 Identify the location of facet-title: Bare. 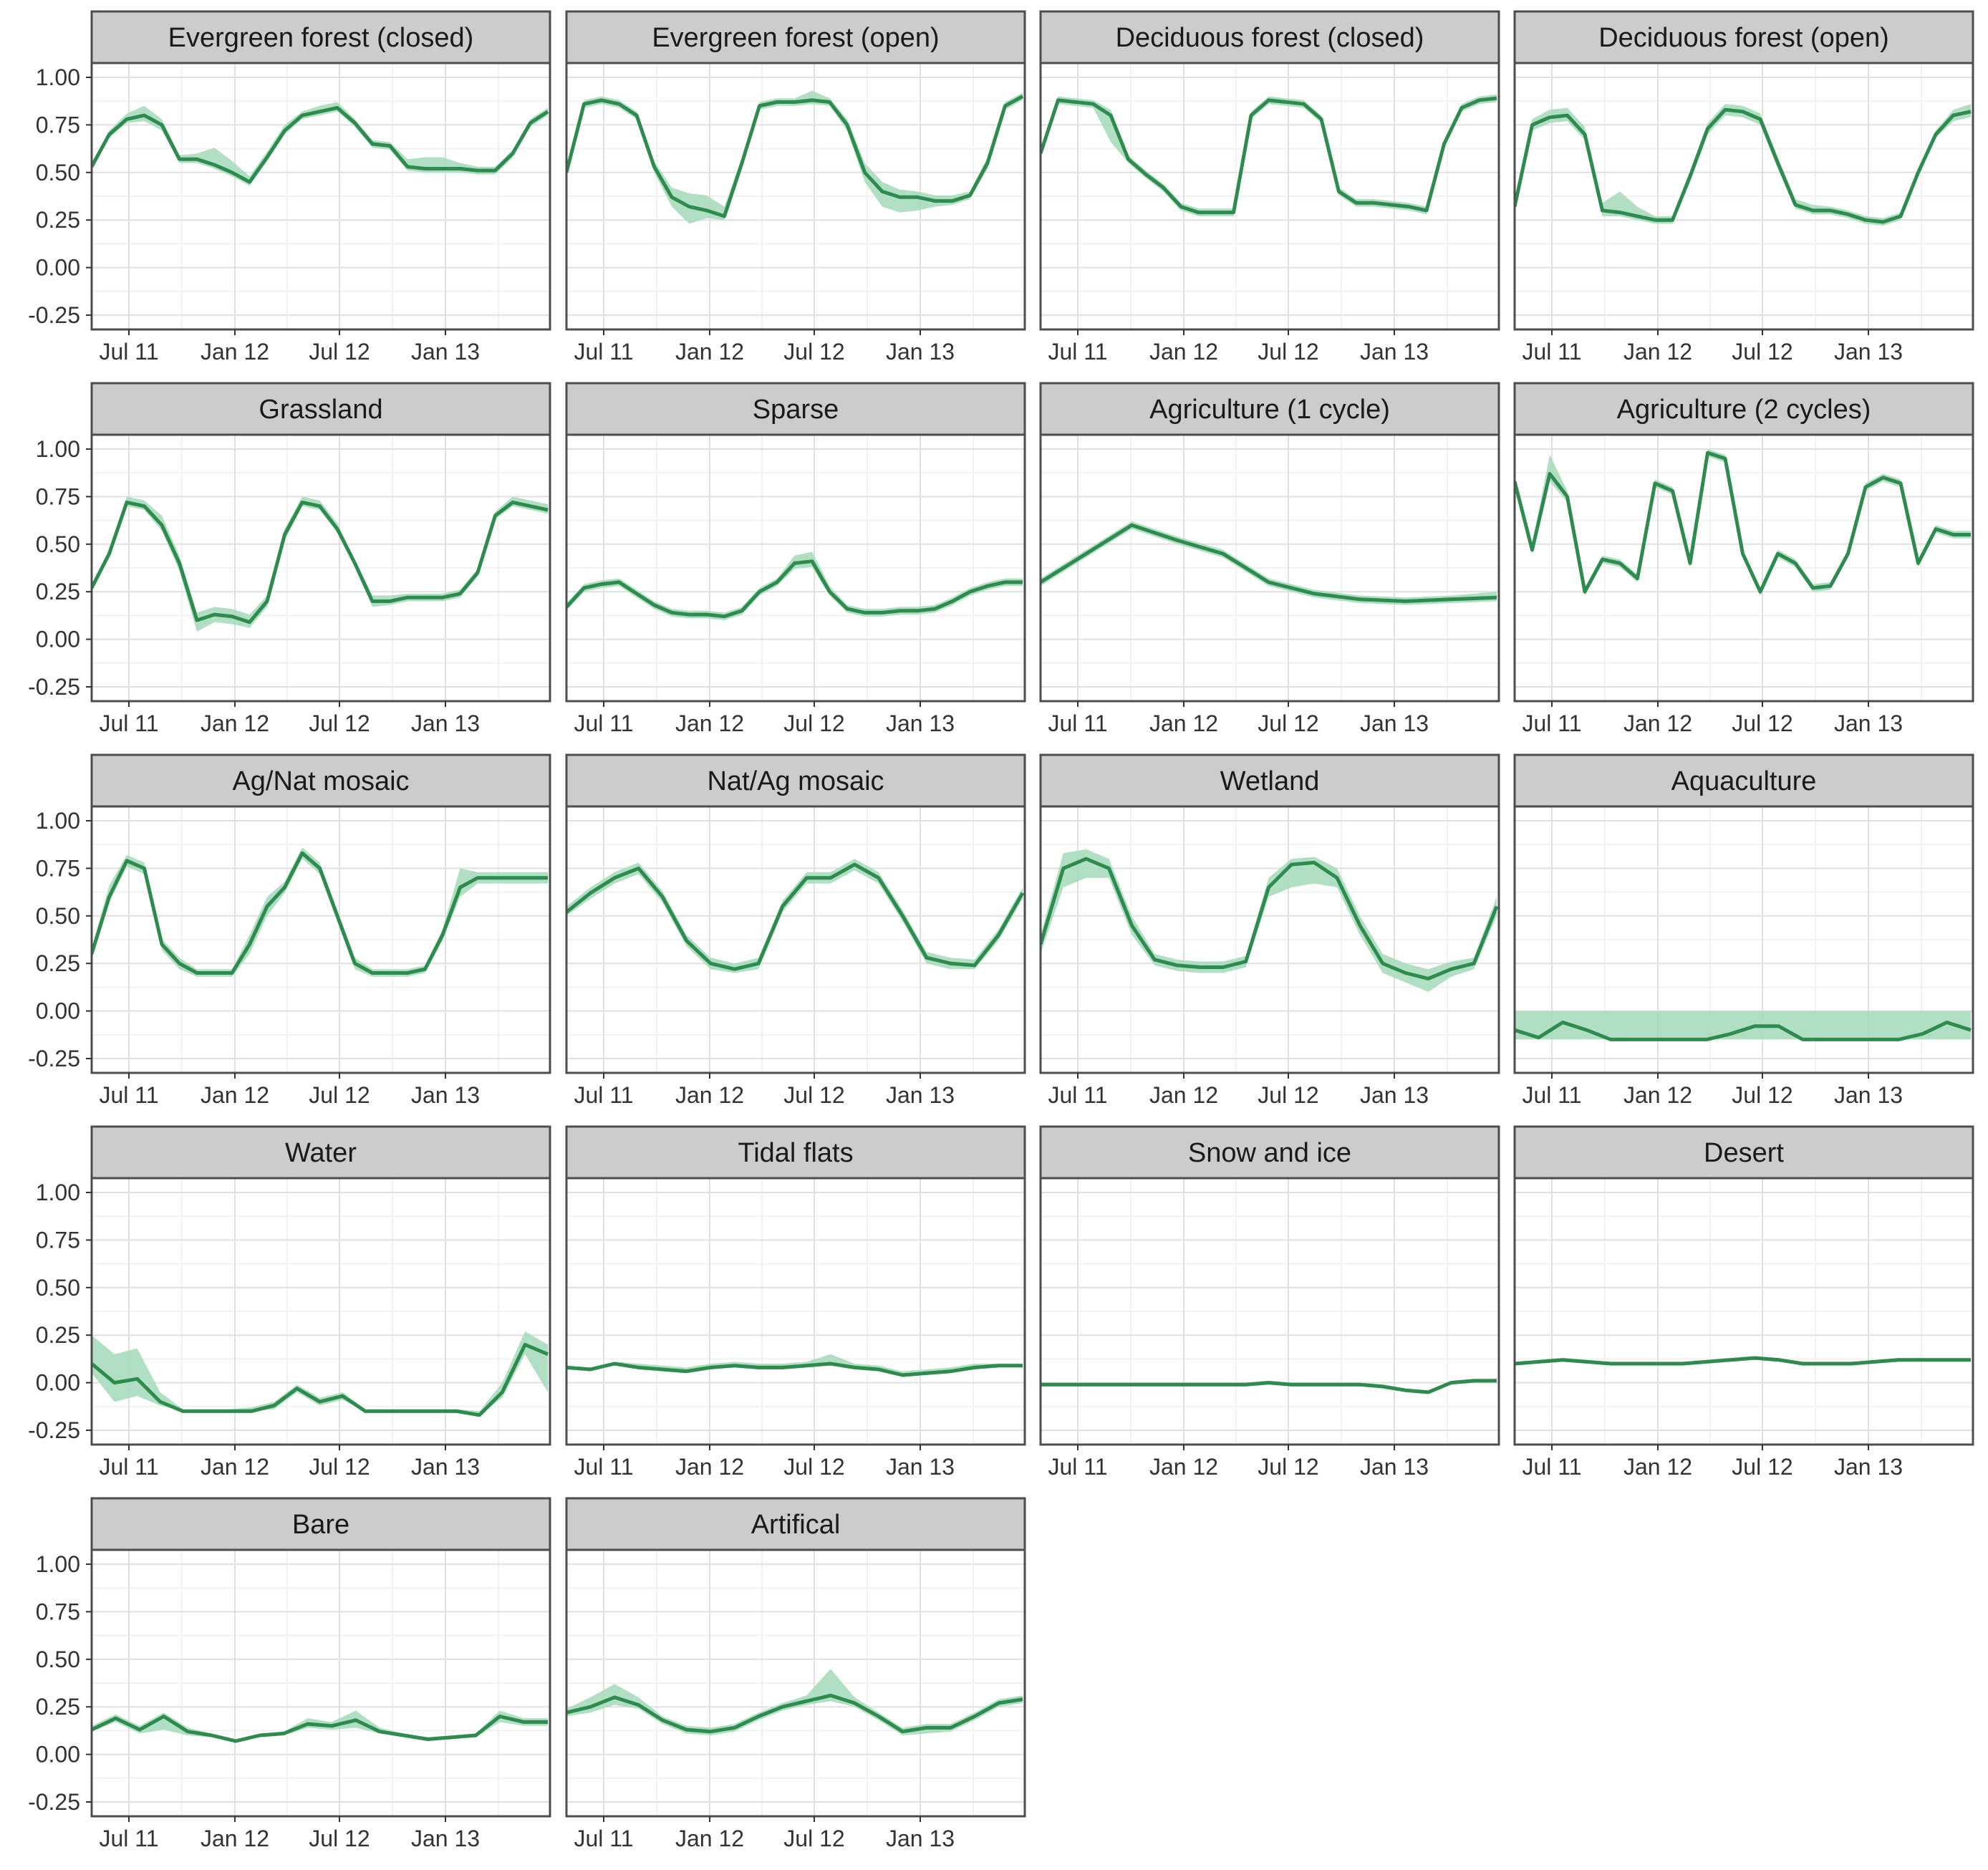
(320, 1525).